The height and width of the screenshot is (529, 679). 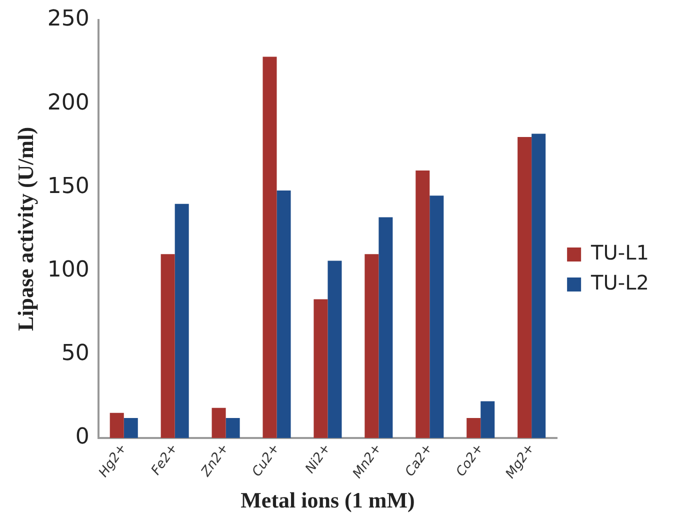 What do you see at coordinates (68, 270) in the screenshot?
I see `y-tick-label: 100` at bounding box center [68, 270].